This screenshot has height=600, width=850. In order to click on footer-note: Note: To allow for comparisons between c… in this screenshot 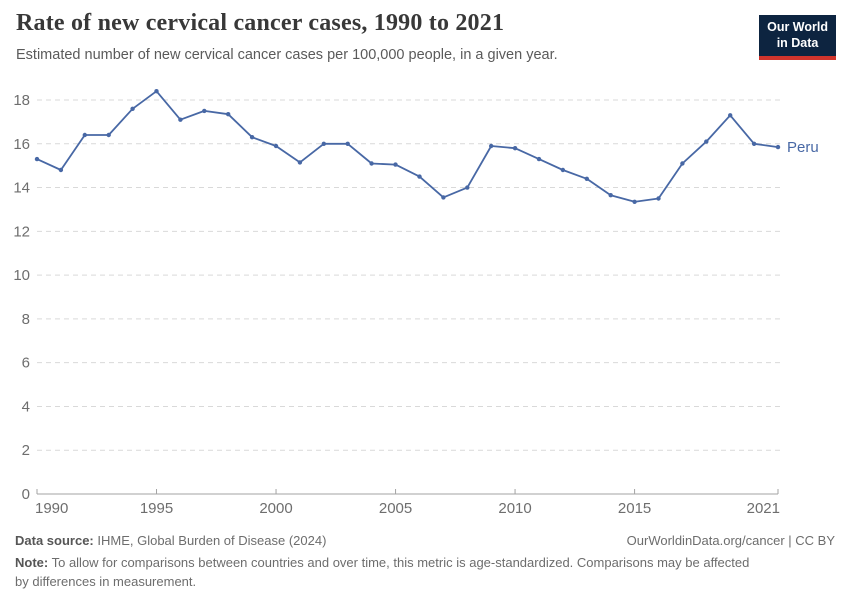, I will do `click(389, 573)`.